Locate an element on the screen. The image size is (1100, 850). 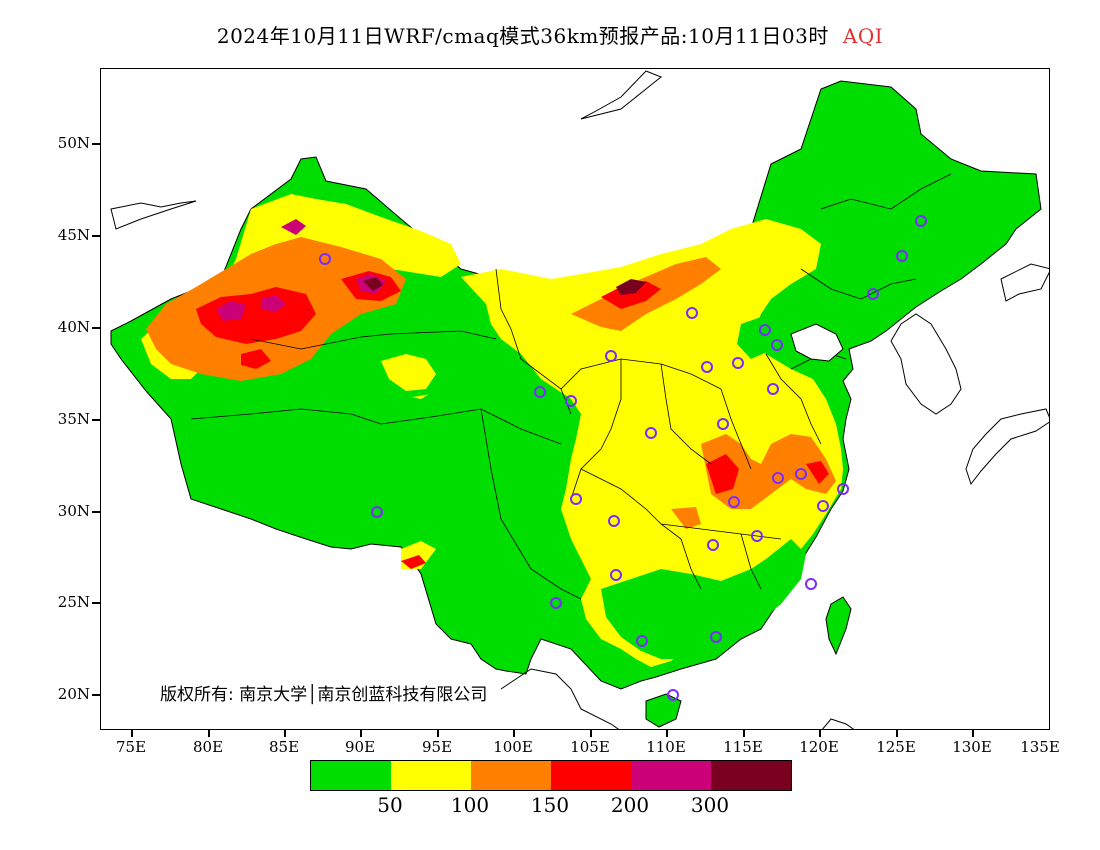
title-variable: AQI is located at coordinates (863, 36).